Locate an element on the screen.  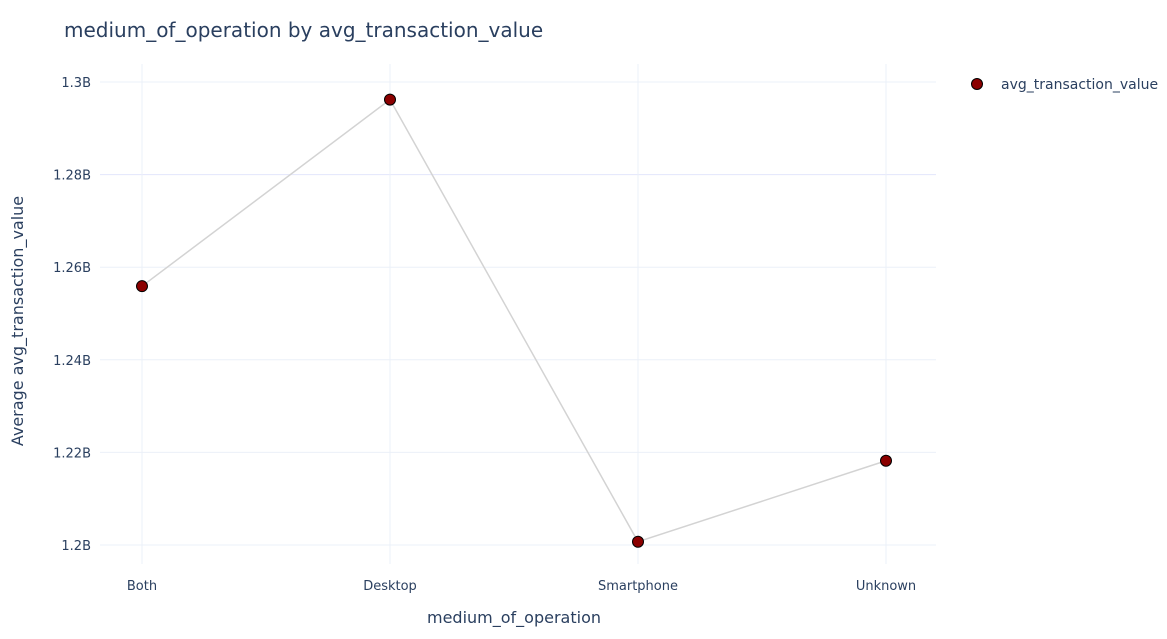
x-tick-label: Both is located at coordinates (142, 586).